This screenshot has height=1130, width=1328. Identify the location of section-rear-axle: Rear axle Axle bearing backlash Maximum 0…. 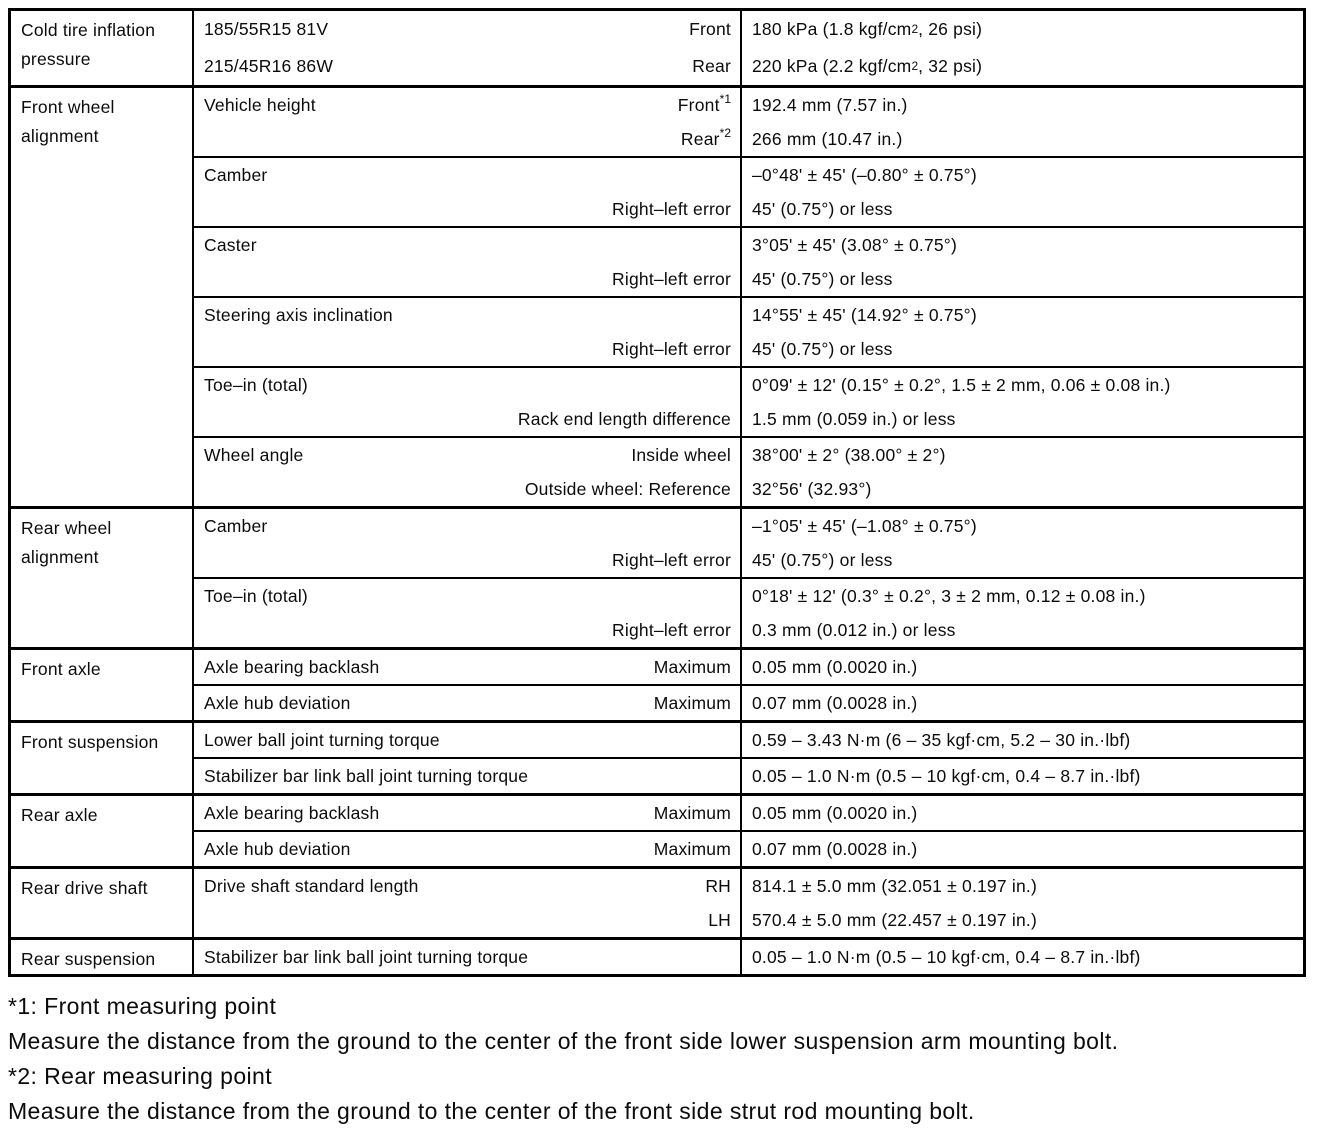
(657, 829).